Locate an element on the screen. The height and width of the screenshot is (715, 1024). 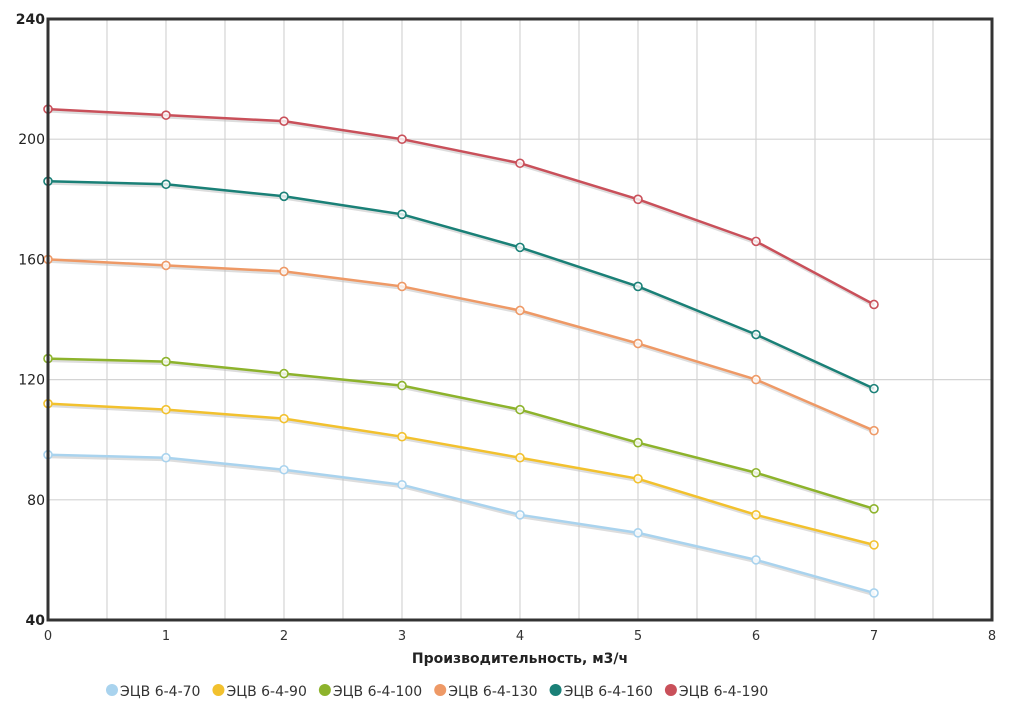
legend-item: ЭЦВ 6-4-70 is located at coordinates (153, 692).